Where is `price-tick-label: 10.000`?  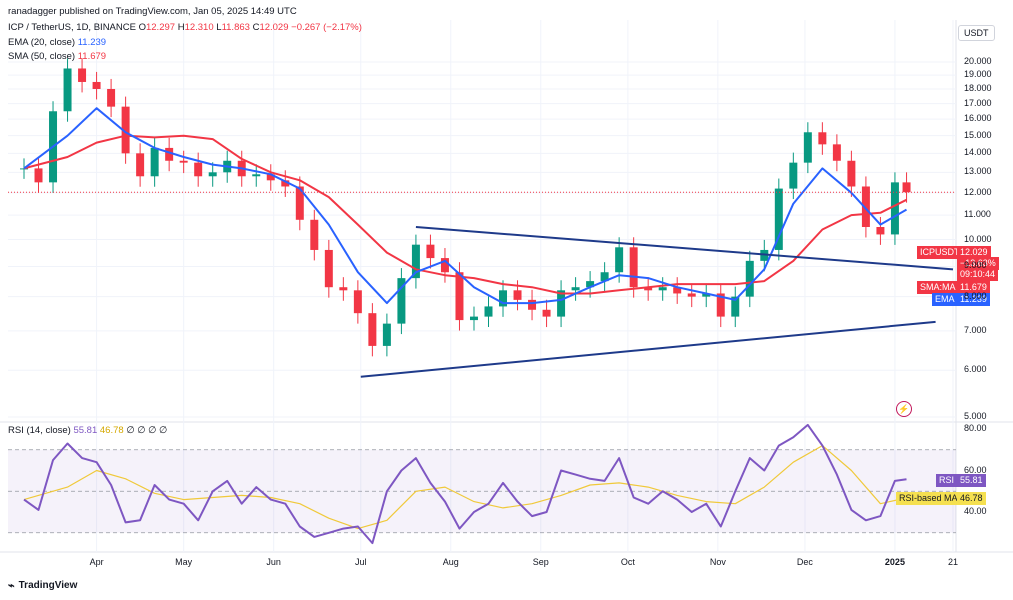 price-tick-label: 10.000 is located at coordinates (978, 238).